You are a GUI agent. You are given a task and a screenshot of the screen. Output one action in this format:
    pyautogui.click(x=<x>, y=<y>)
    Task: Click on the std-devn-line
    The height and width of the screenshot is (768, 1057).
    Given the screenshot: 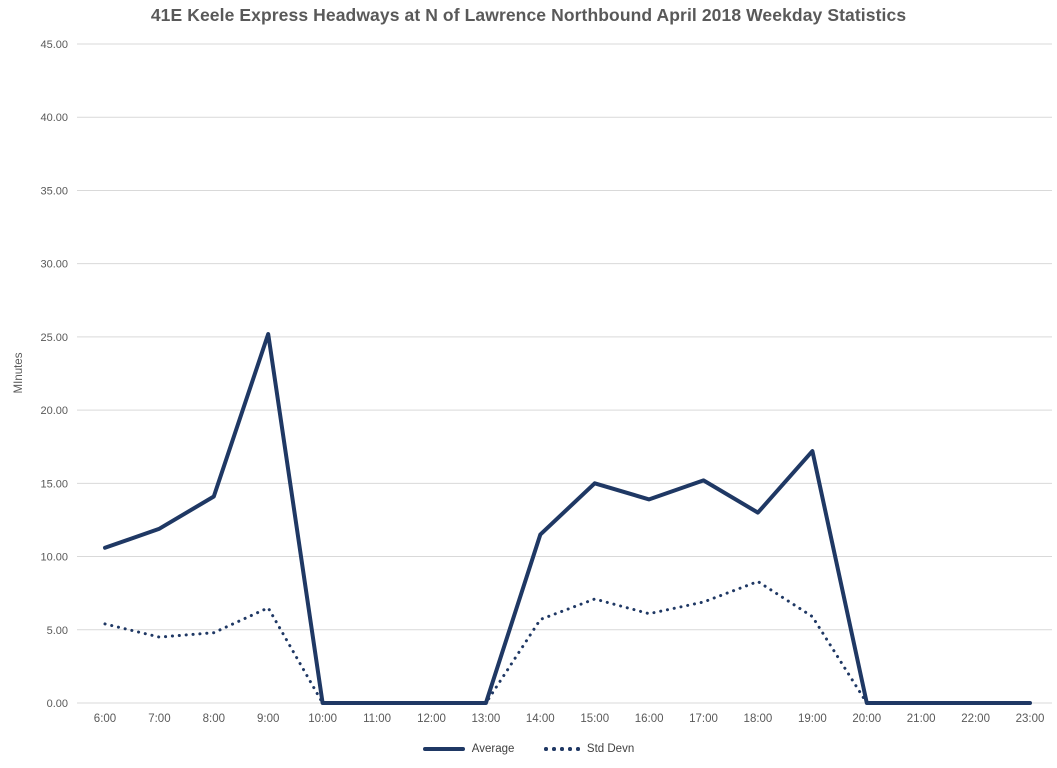 What is the action you would take?
    pyautogui.click(x=567, y=642)
    